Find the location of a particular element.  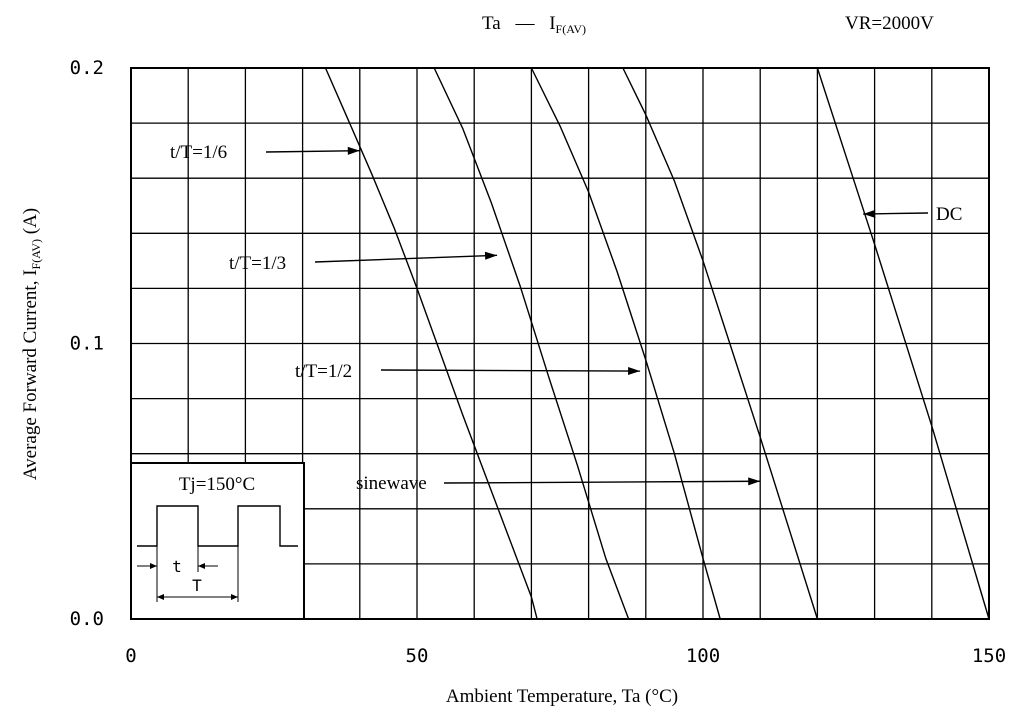

inset-t-label: t is located at coordinates (177, 566).